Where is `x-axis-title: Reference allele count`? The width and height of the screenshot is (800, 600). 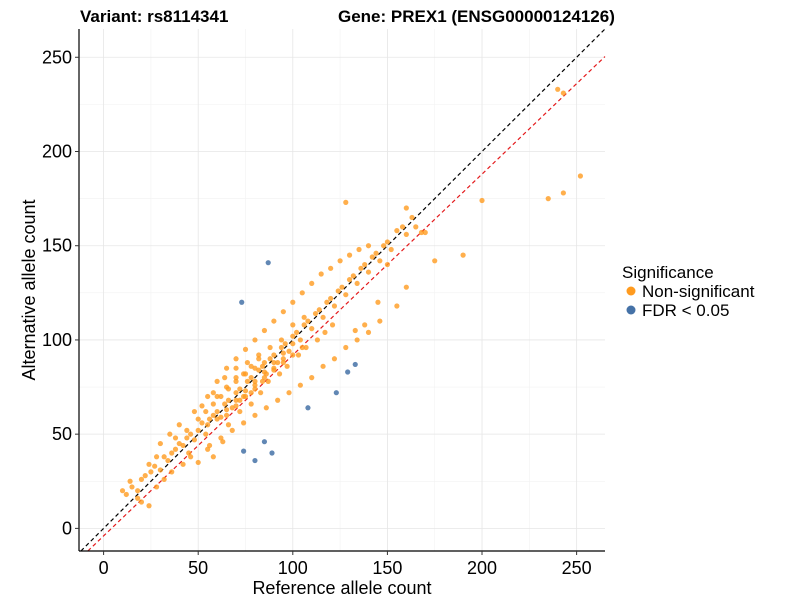
x-axis-title: Reference allele count is located at coordinates (341, 588).